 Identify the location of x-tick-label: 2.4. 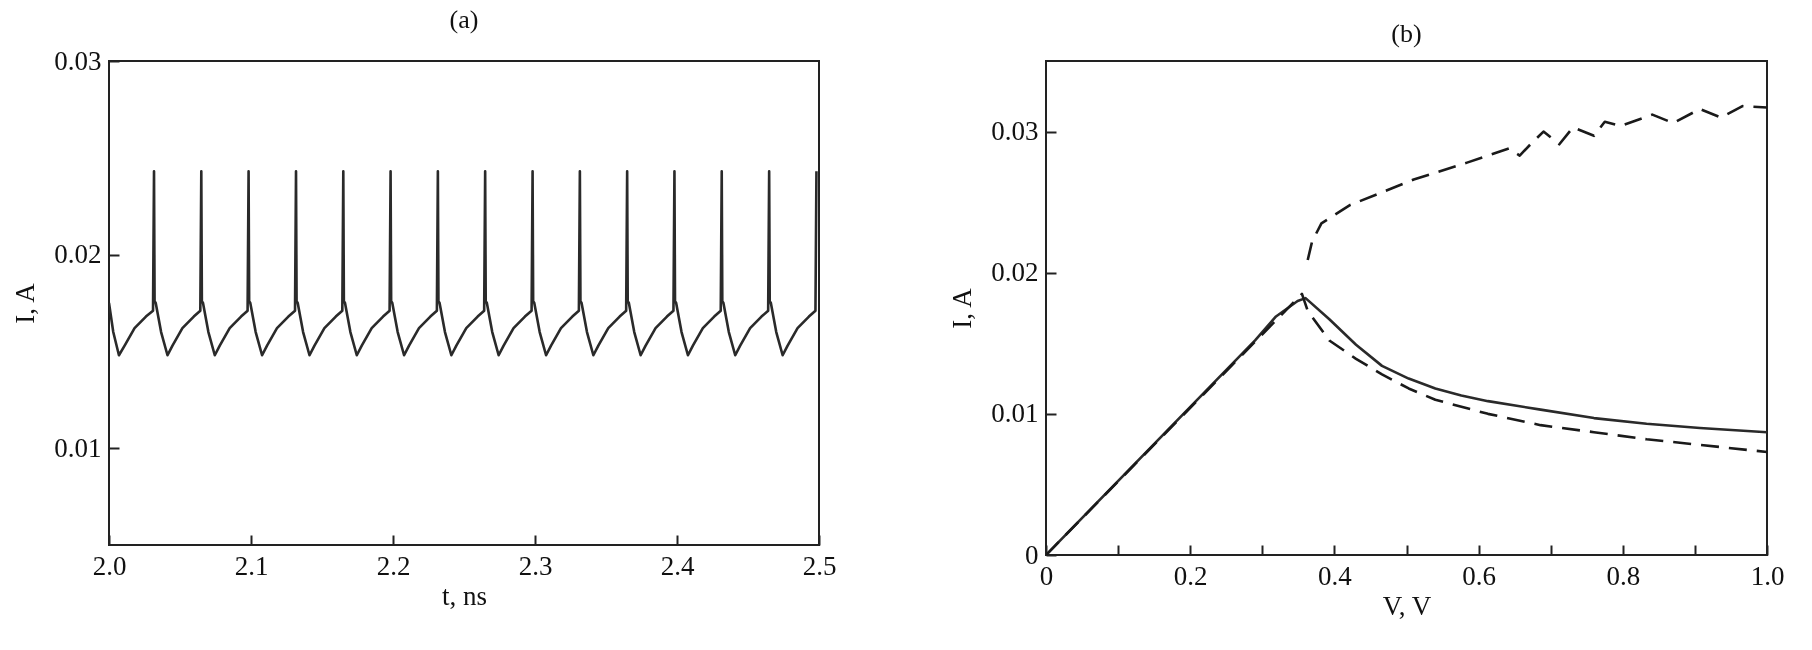
(677, 565).